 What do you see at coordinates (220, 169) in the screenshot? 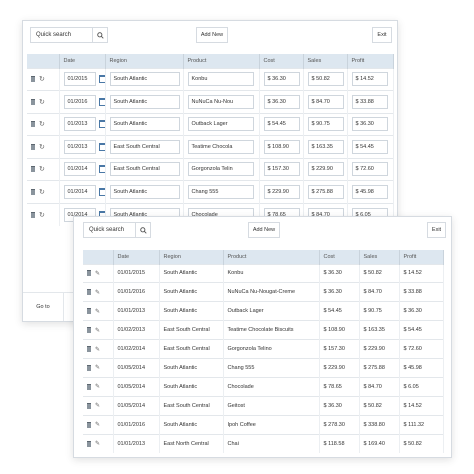
I see `product-input: Gorgonzola Telin` at bounding box center [220, 169].